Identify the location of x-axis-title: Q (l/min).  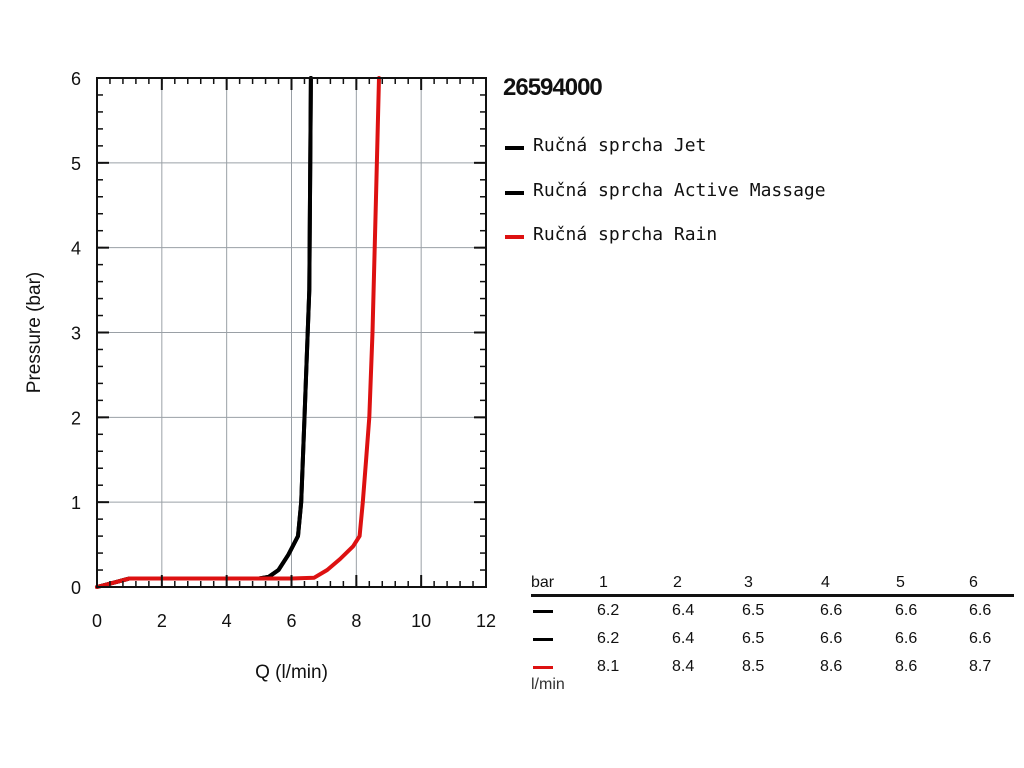
(291, 672).